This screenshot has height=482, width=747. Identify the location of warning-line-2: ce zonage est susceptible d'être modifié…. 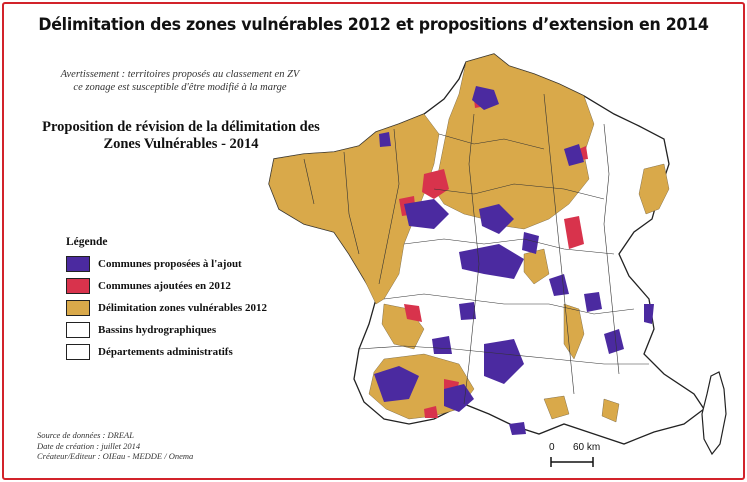
(180, 87).